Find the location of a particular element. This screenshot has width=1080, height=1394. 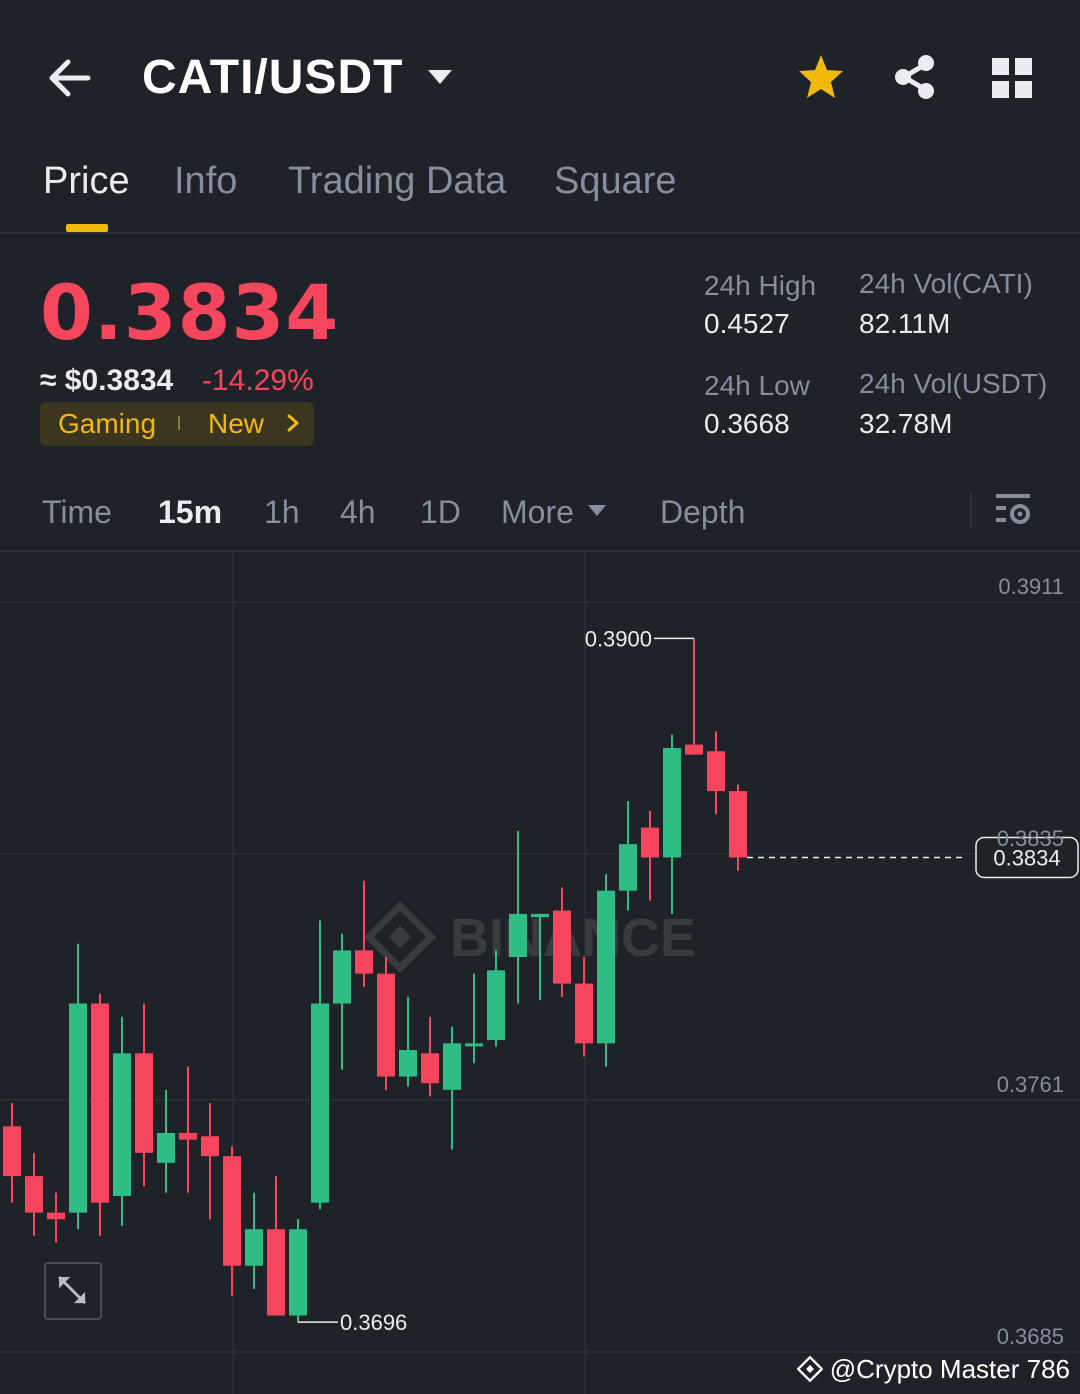

tf-more: More is located at coordinates (537, 512).